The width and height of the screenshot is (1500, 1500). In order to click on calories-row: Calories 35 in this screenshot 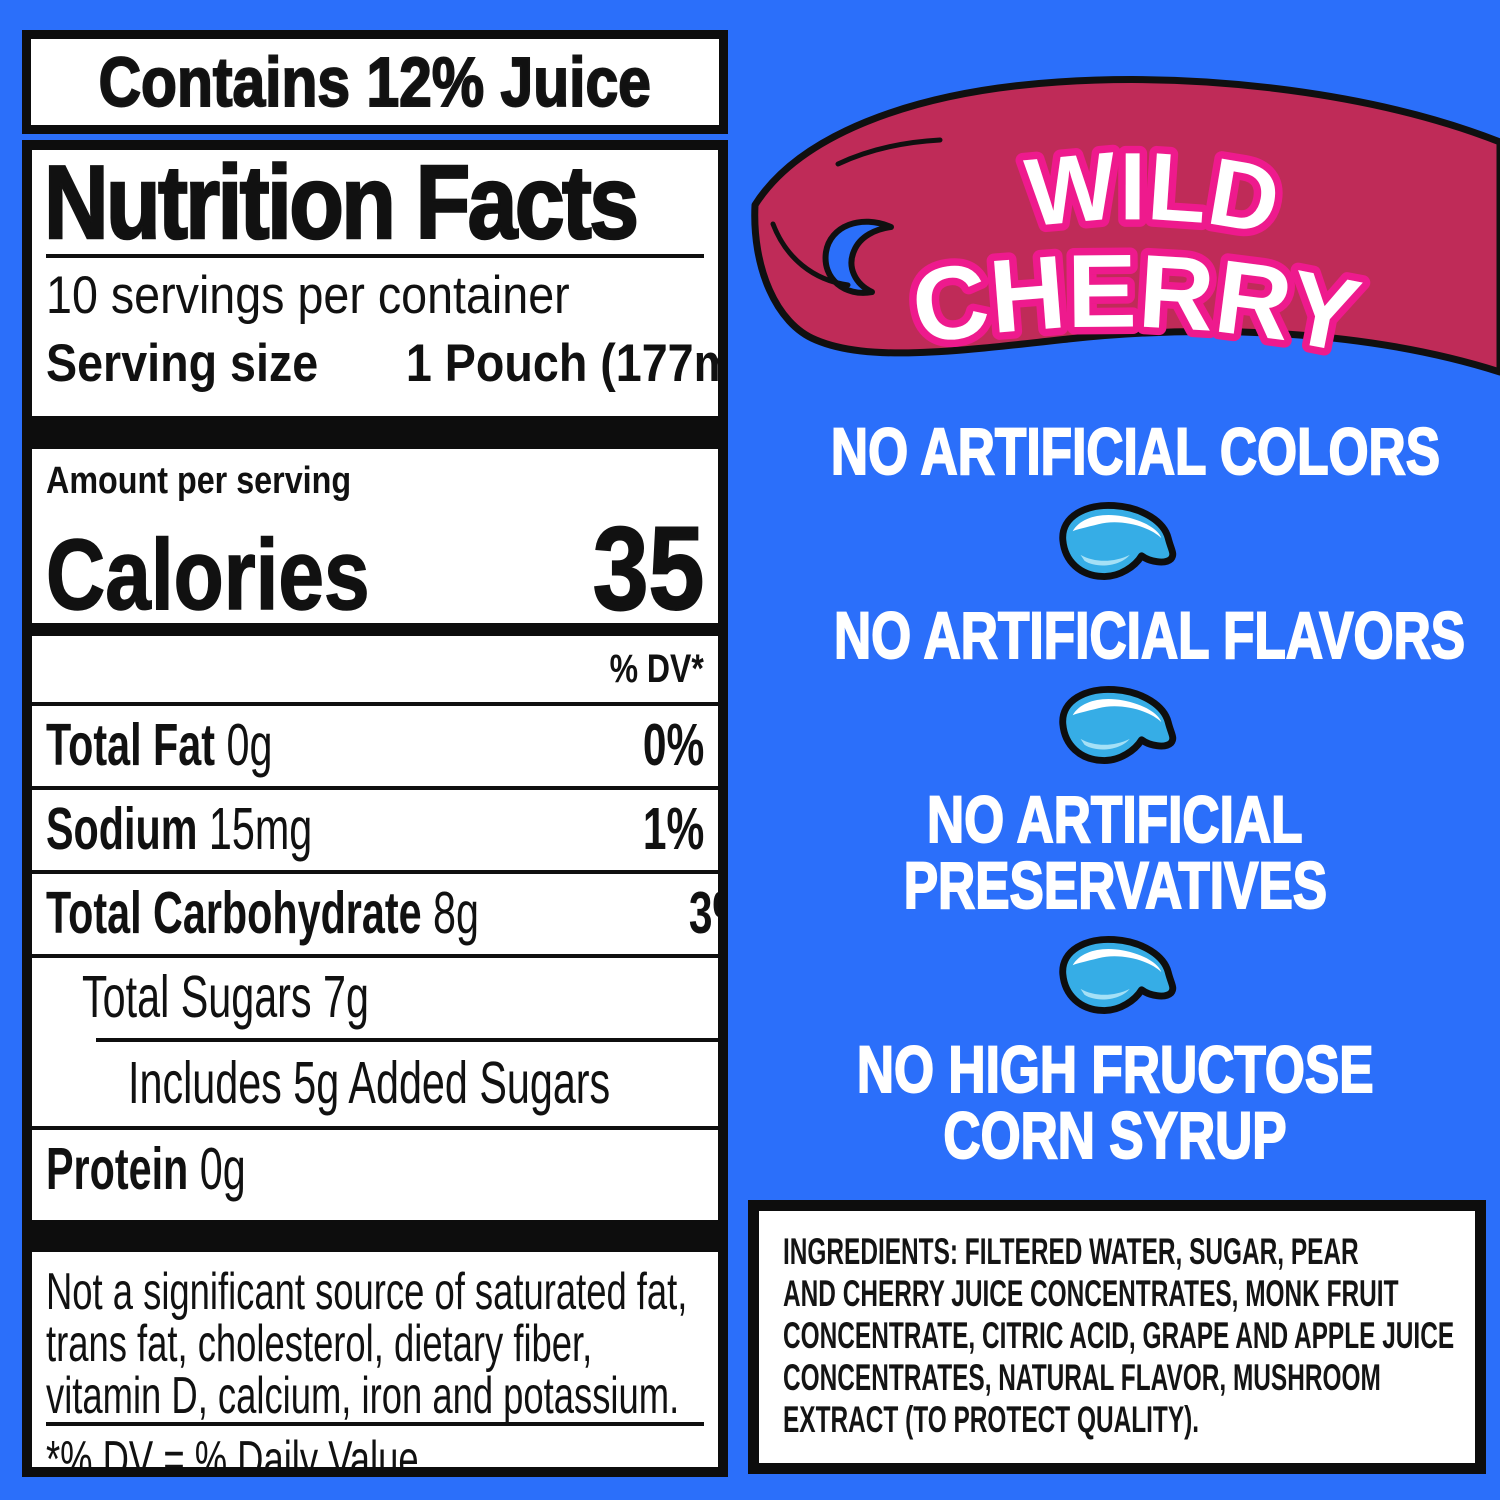, I will do `click(374, 568)`.